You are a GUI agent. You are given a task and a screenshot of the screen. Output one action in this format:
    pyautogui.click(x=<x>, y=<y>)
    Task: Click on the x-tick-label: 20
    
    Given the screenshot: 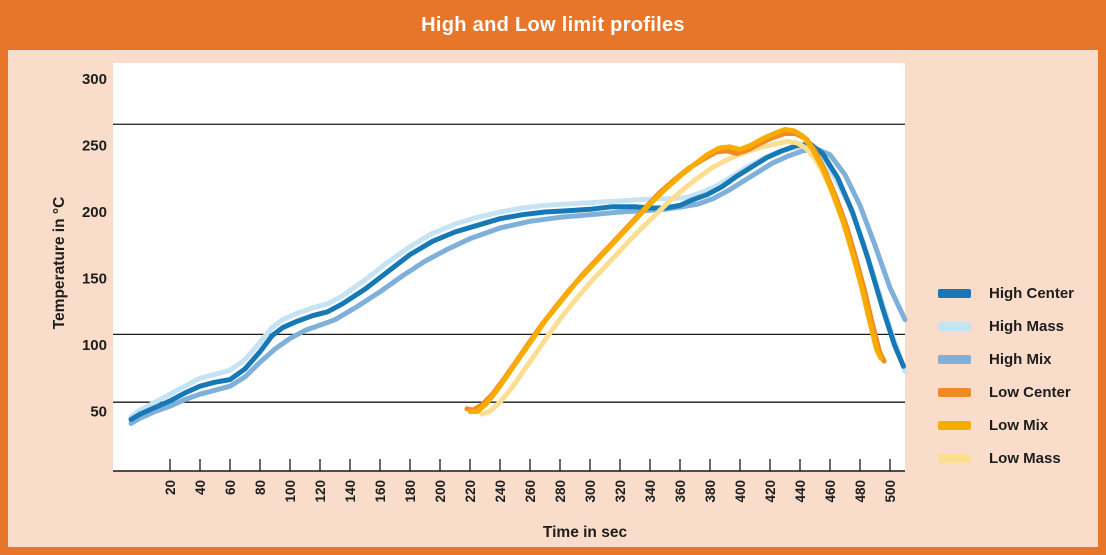 What is the action you would take?
    pyautogui.click(x=170, y=487)
    